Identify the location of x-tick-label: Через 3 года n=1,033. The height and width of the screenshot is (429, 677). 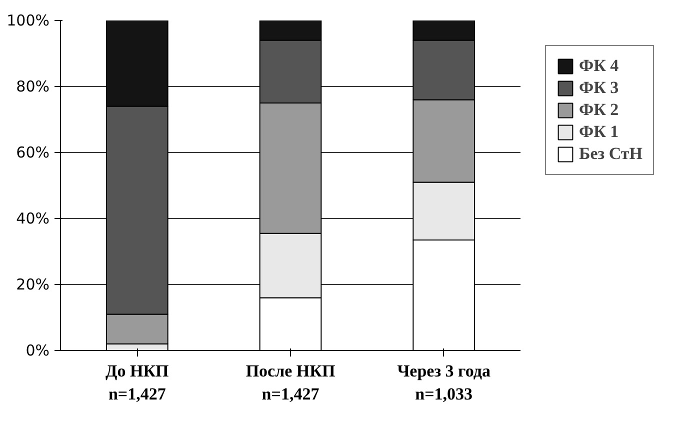
(444, 383).